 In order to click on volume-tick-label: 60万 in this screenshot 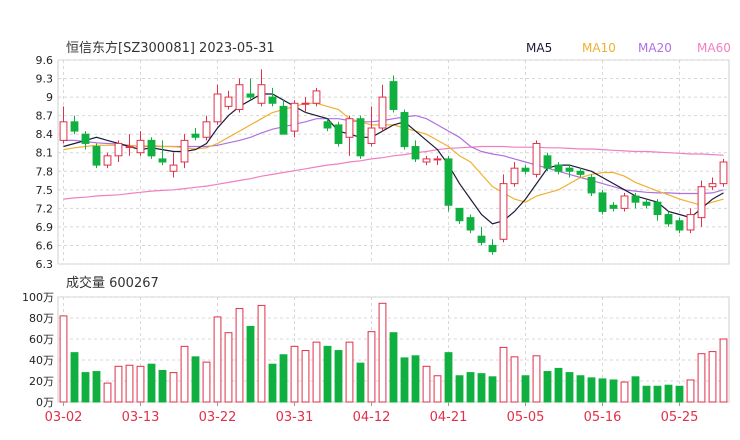, I will do `click(41, 339)`.